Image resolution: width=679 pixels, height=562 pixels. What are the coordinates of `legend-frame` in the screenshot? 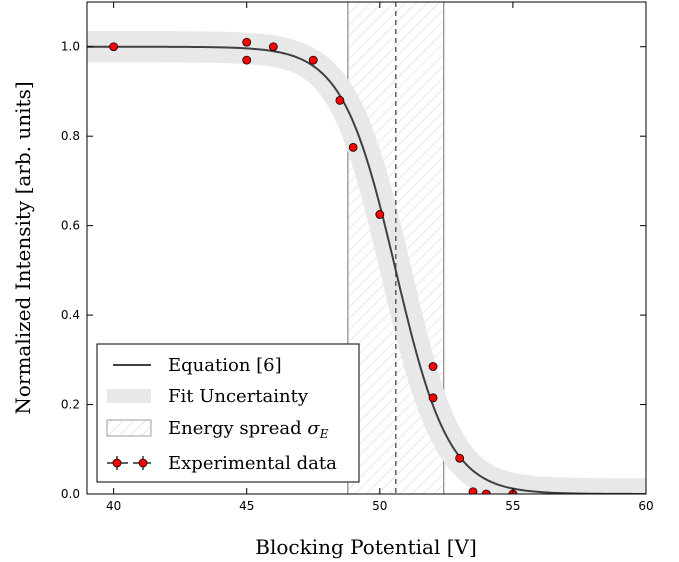 It's located at (228, 413).